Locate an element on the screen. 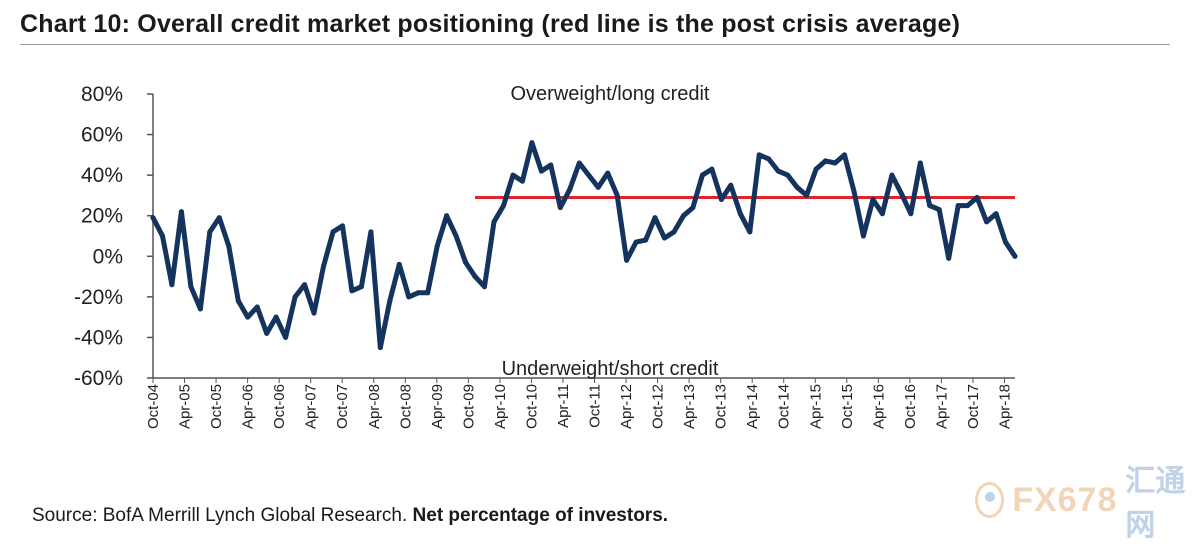  y-tick-label: 40% is located at coordinates (102, 175).